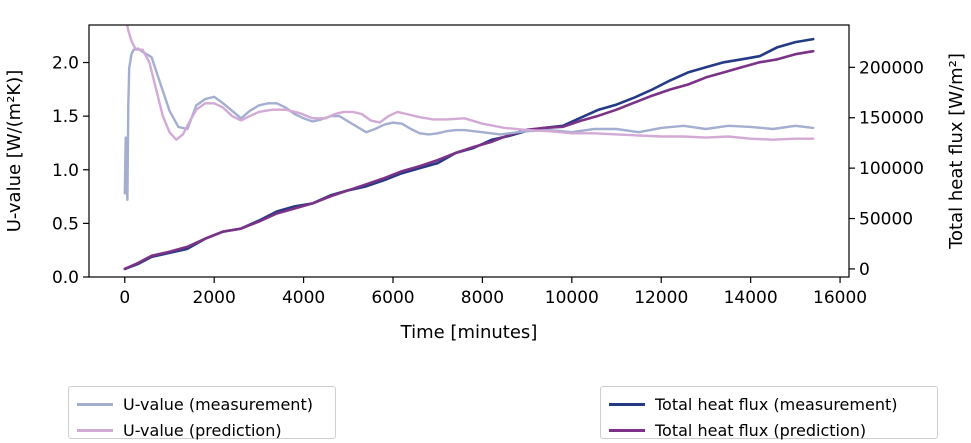 Image resolution: width=971 pixels, height=443 pixels. I want to click on y-right-ticks: 0 50000 100000 150000 200000, so click(886, 169).